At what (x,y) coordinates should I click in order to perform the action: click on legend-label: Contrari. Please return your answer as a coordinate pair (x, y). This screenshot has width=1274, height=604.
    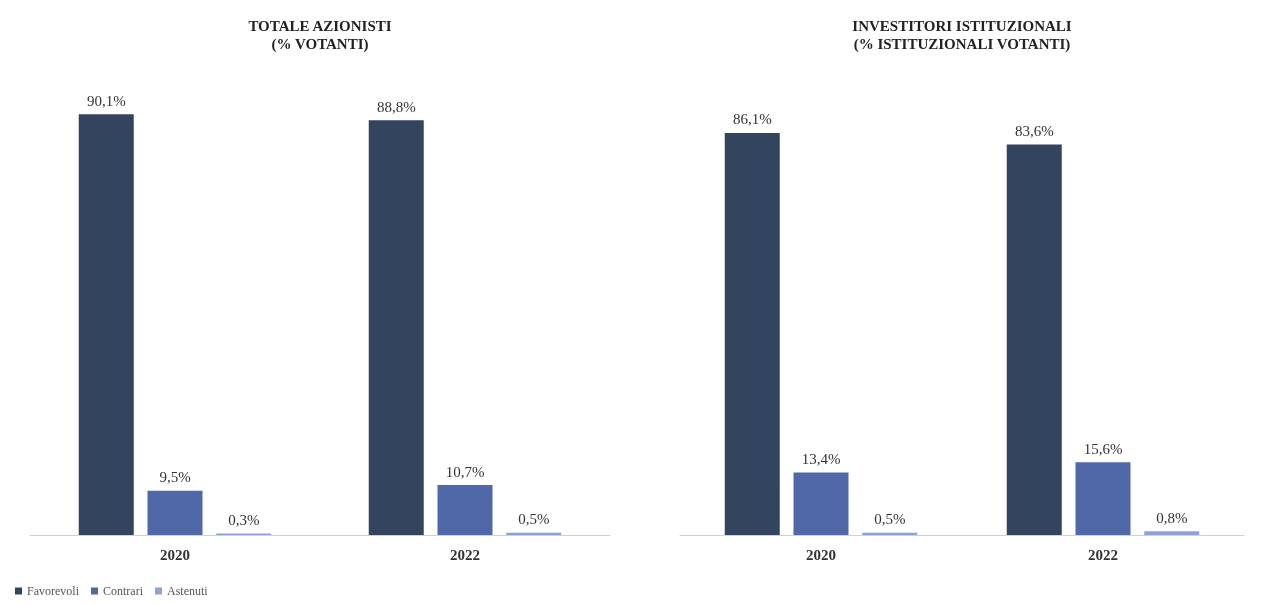
    Looking at the image, I should click on (123, 591).